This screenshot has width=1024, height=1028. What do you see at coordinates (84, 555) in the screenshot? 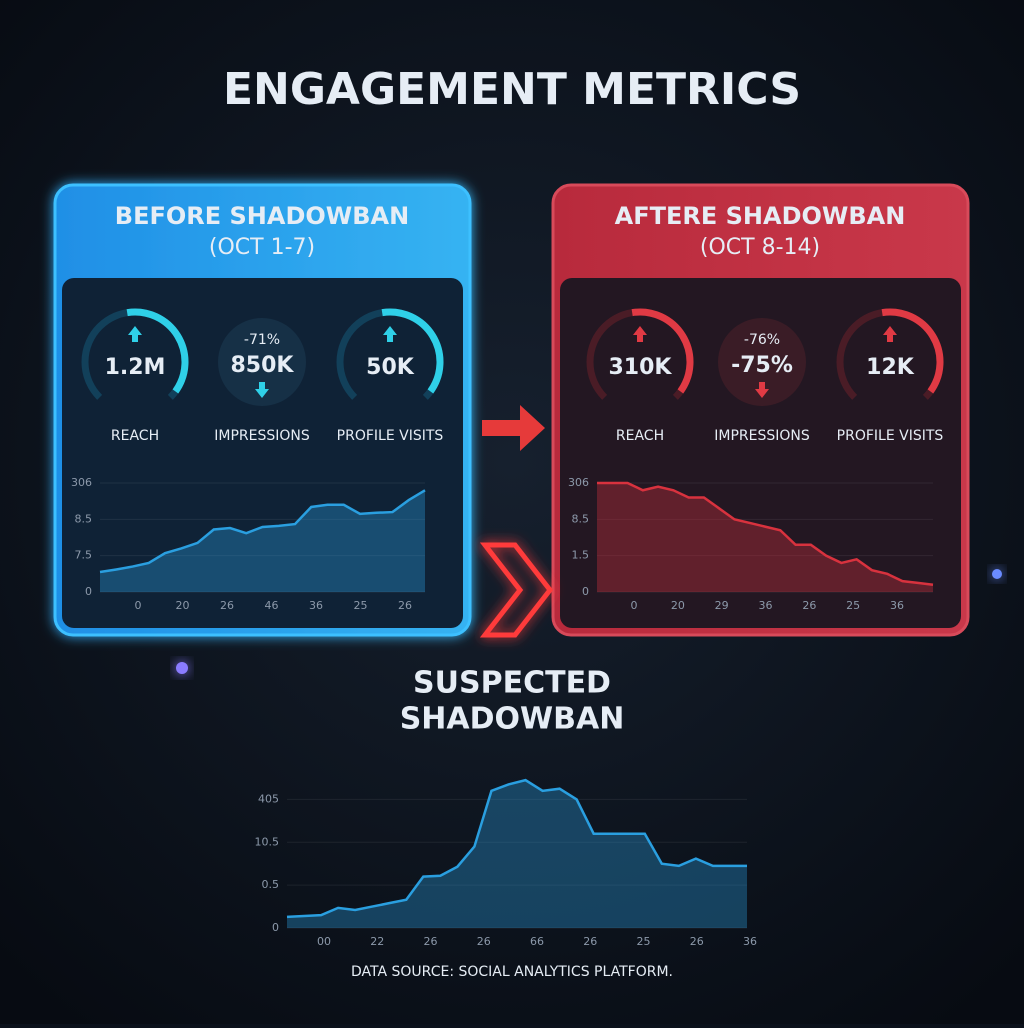
I see `y-tick-label: 7.5` at bounding box center [84, 555].